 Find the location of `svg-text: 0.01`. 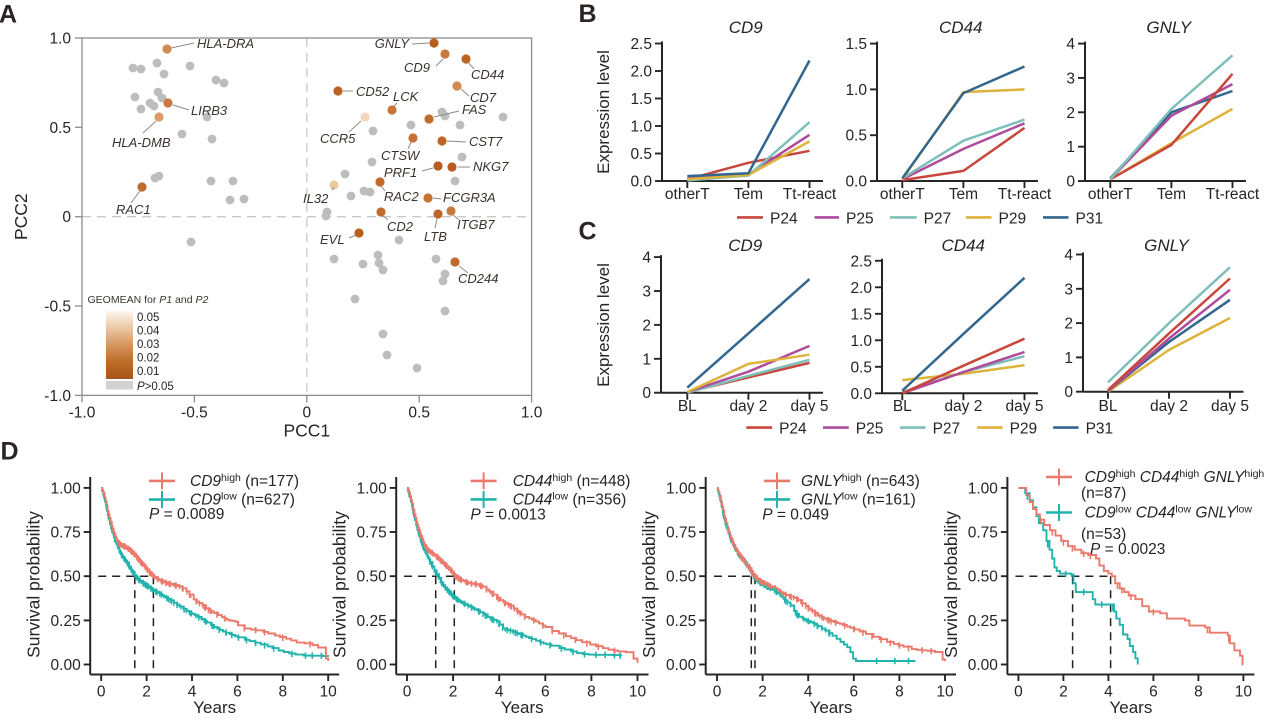

svg-text: 0.01 is located at coordinates (148, 372).